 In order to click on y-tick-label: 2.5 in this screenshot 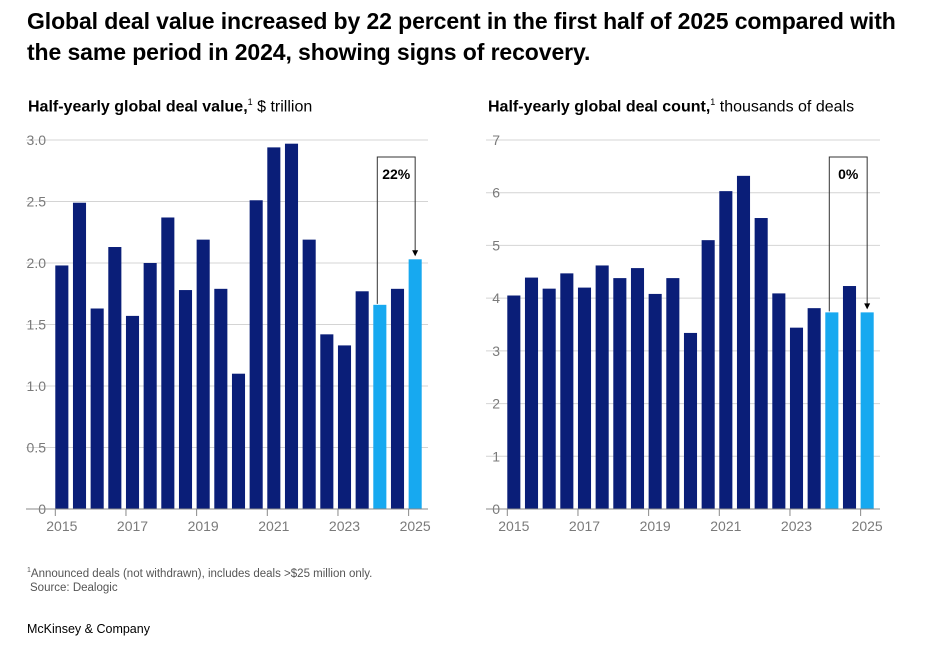, I will do `click(37, 202)`.